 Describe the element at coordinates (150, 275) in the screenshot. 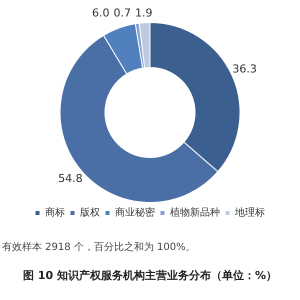

I see `text: 图 10 知识产权服务机构主营业务分布（单位：%）` at that location.